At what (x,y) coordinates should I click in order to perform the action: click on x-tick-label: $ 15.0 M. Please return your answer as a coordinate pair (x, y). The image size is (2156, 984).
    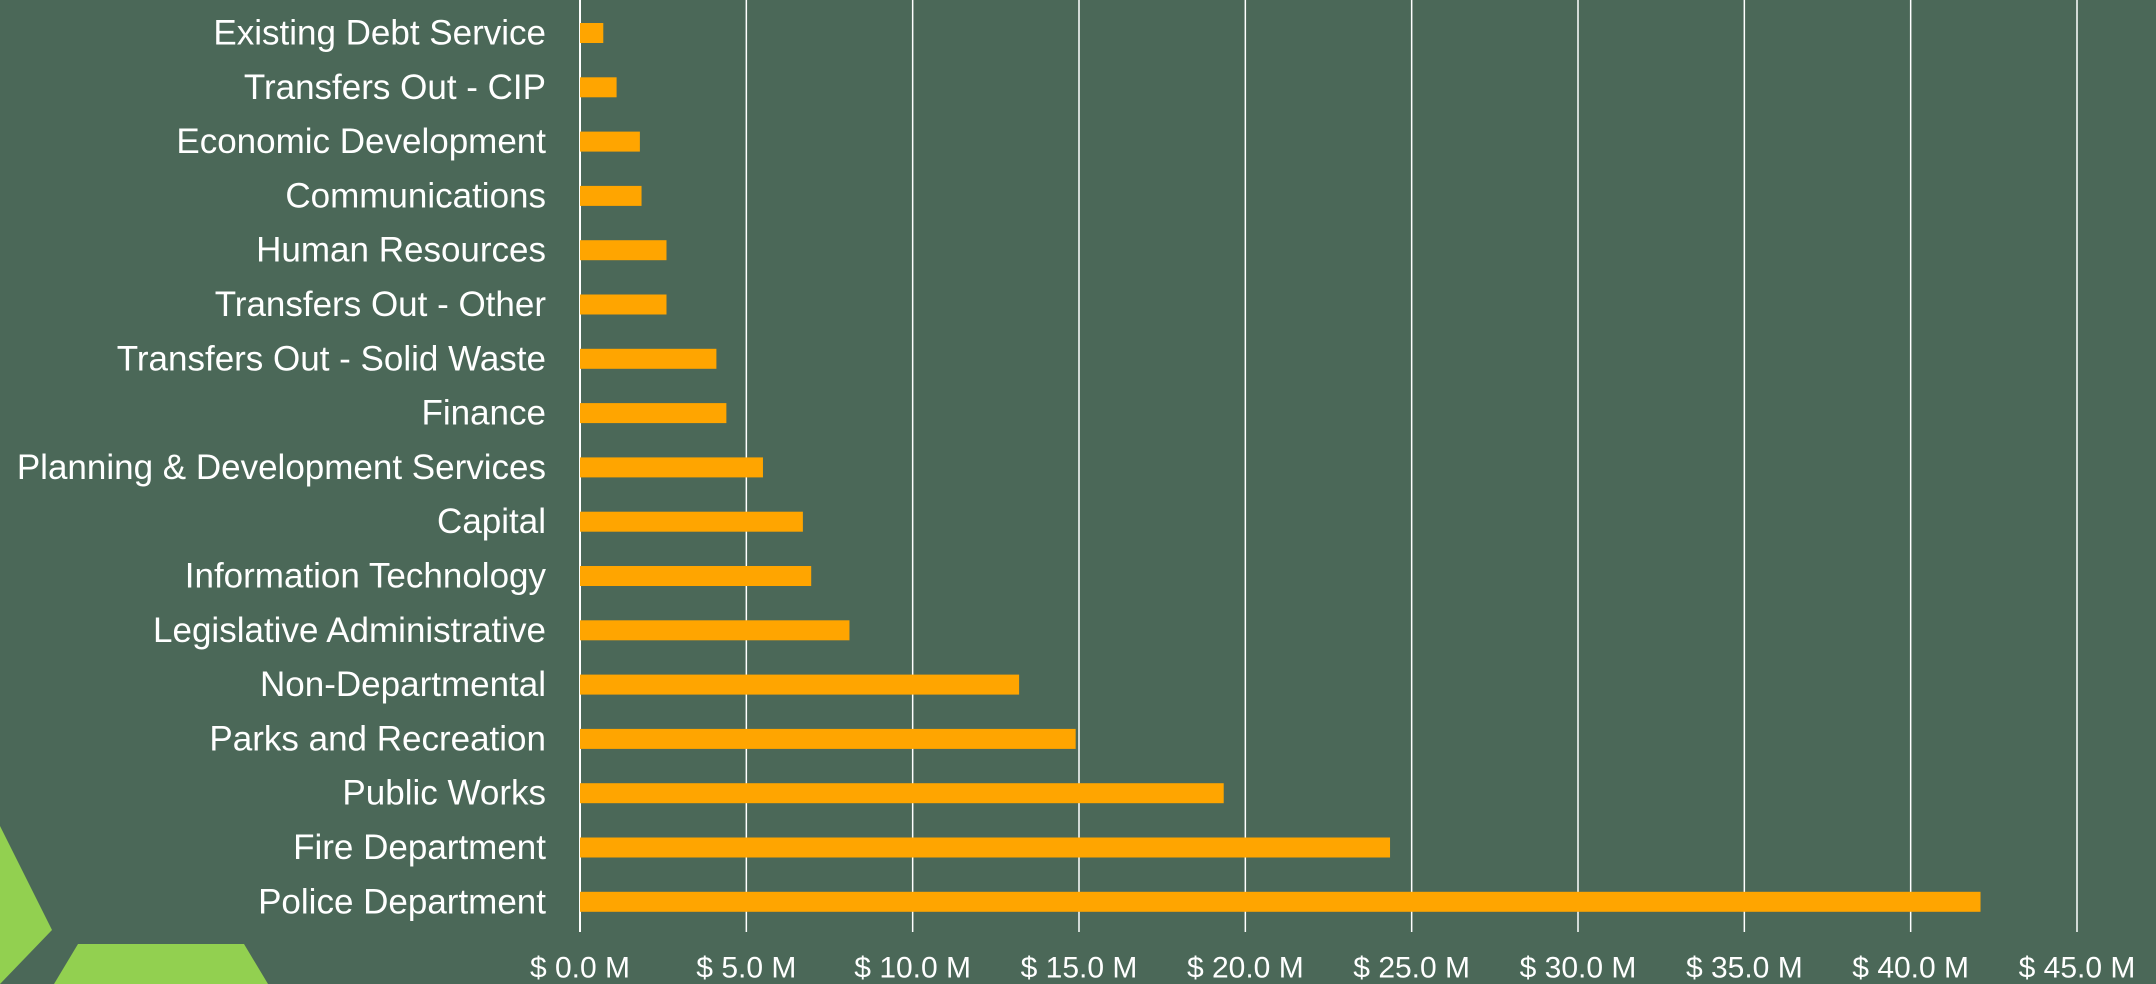
    Looking at the image, I should click on (1079, 968).